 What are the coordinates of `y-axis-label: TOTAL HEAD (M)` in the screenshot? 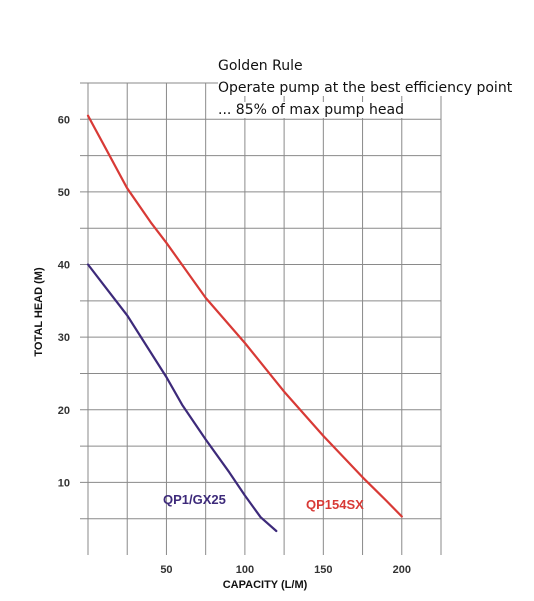 It's located at (39, 312).